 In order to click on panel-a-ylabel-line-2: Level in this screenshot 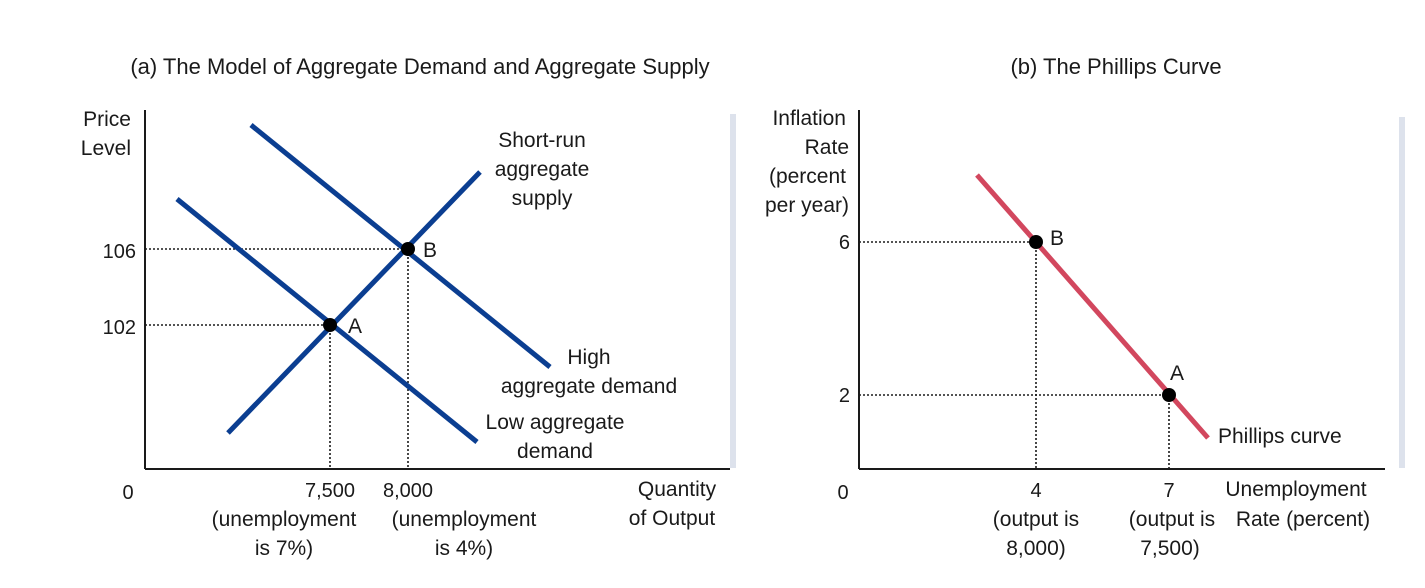, I will do `click(106, 148)`.